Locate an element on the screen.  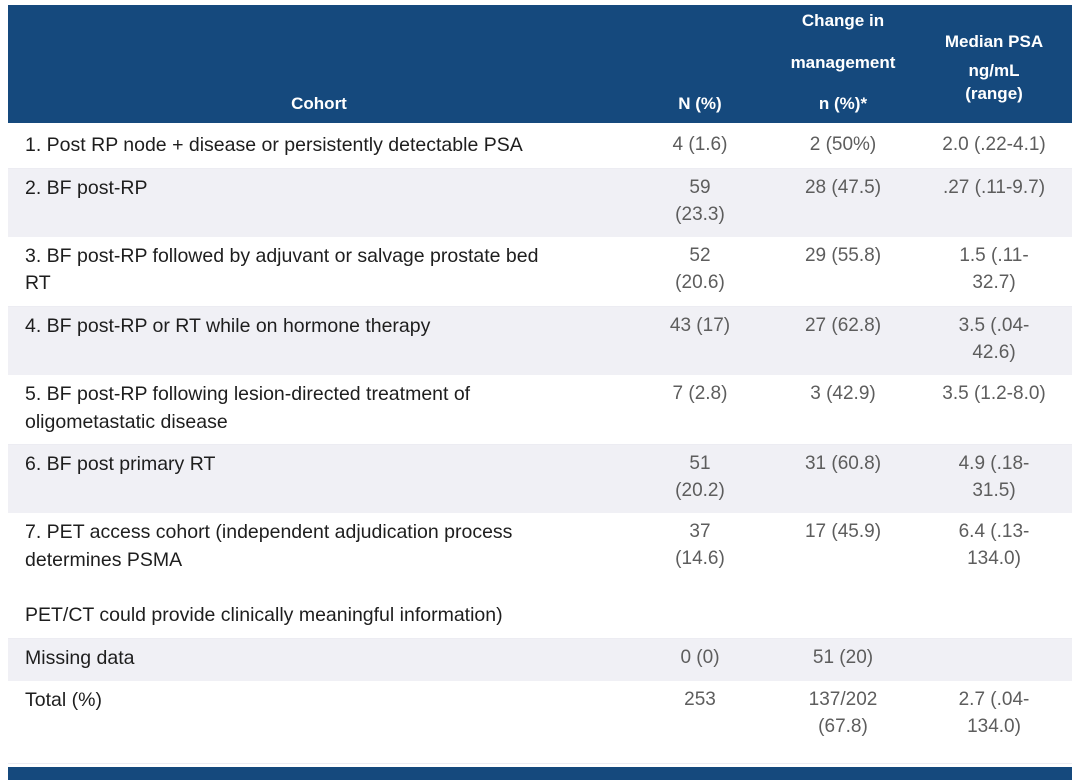
cell-cohort: 2. BF post-RP is located at coordinates (86, 187).